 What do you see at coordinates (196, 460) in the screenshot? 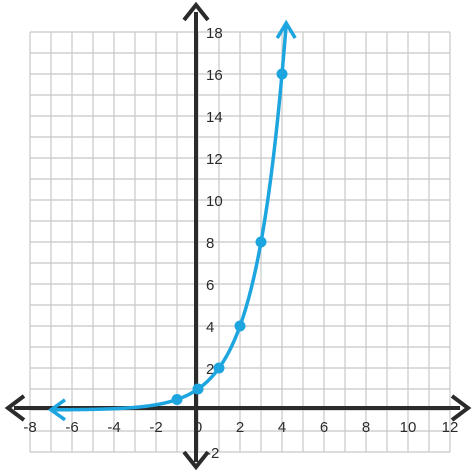
I see `y-axis-bottom-arrow-icon` at bounding box center [196, 460].